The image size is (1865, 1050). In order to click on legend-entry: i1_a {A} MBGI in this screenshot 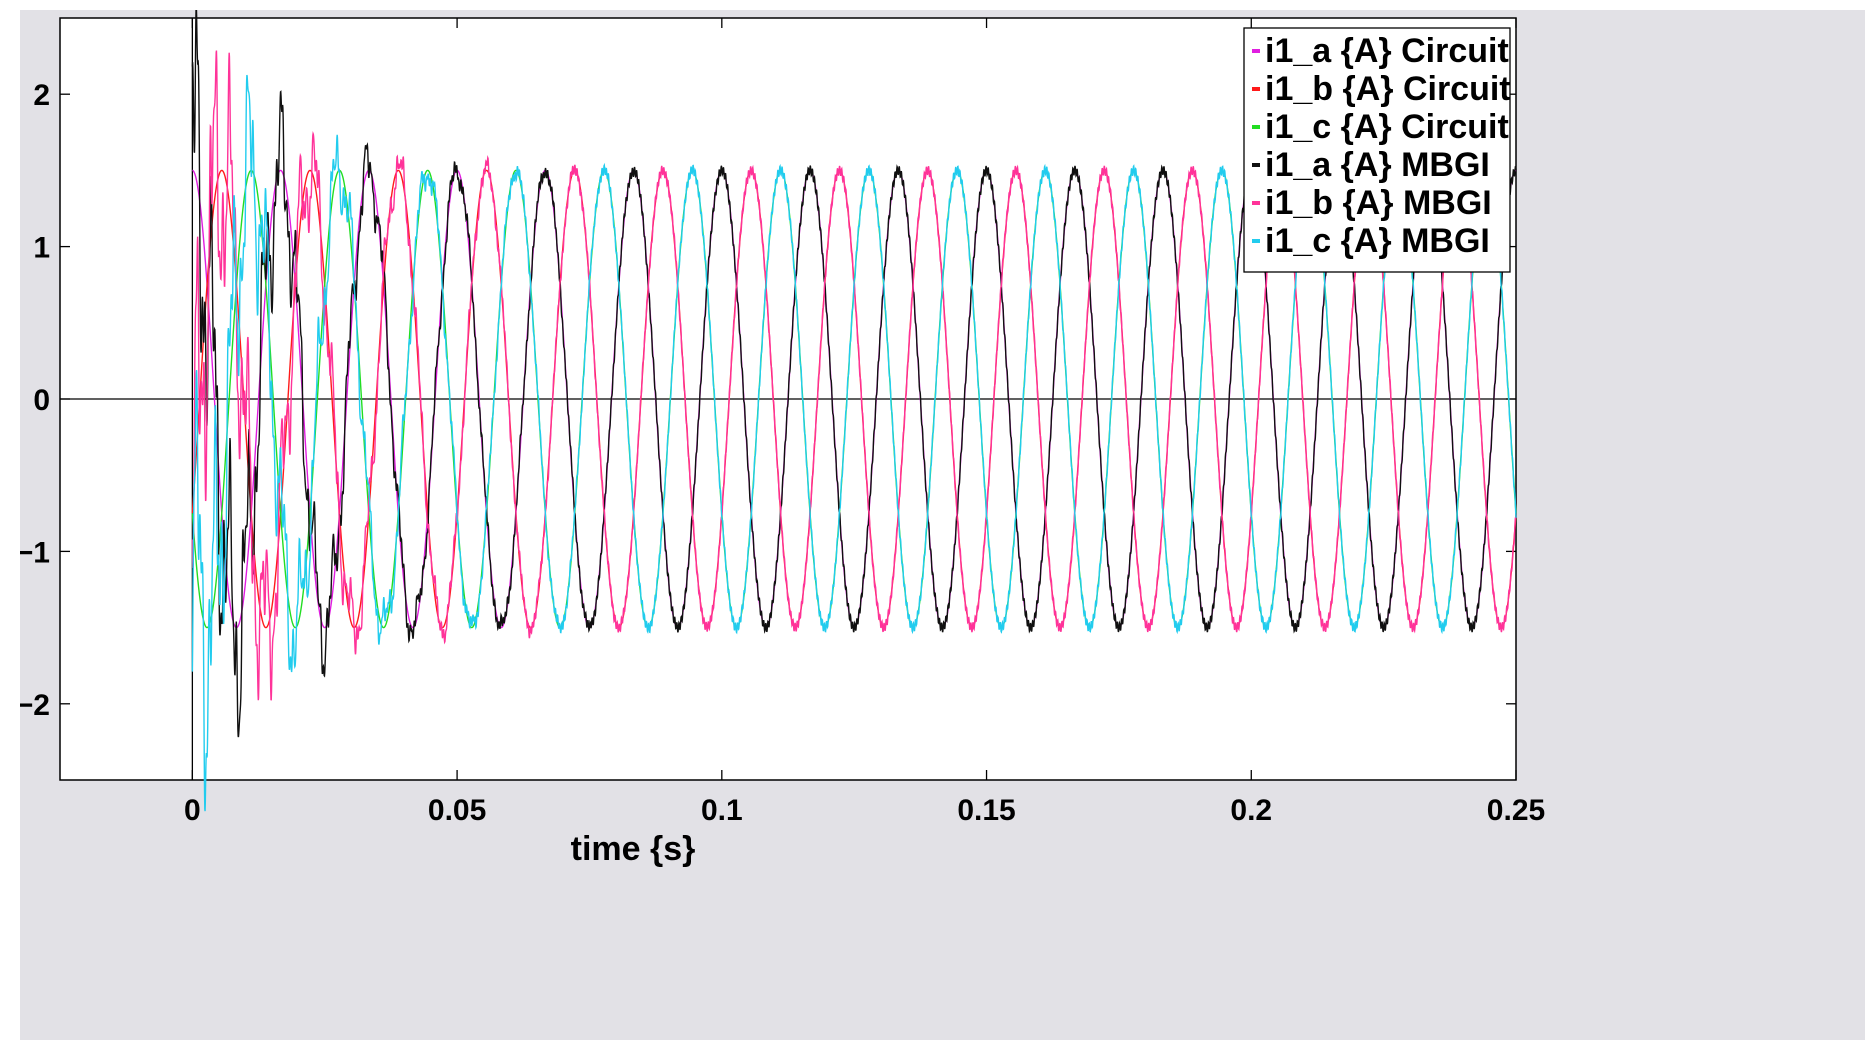, I will do `click(1377, 165)`.